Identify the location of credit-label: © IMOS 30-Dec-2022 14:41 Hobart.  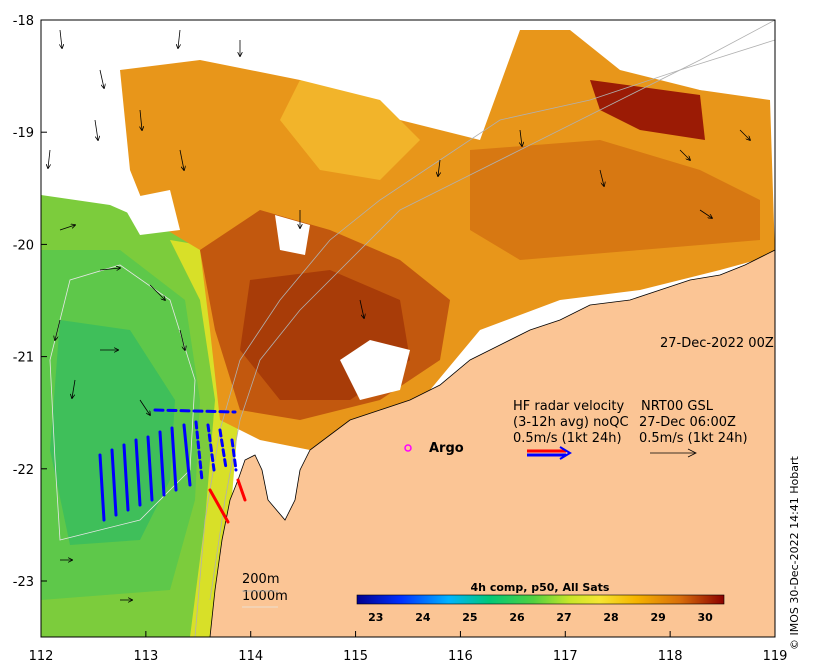
(794, 553).